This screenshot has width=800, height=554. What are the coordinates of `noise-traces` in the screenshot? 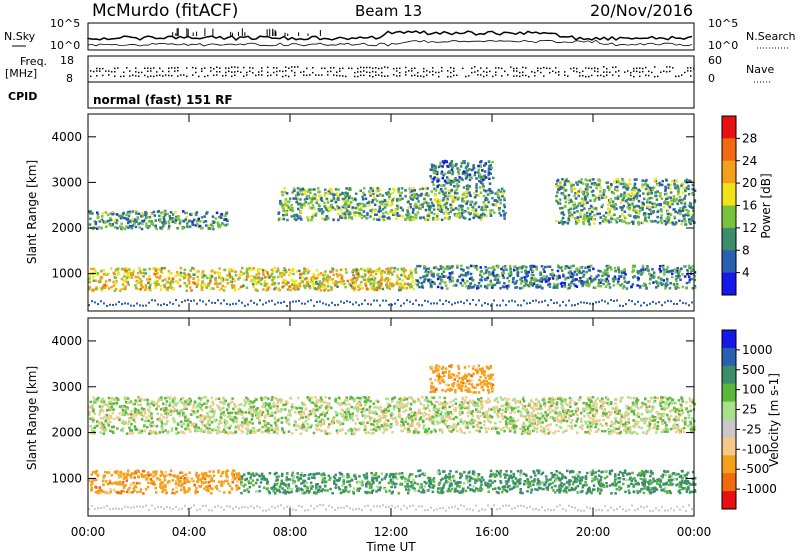 It's located at (390, 37).